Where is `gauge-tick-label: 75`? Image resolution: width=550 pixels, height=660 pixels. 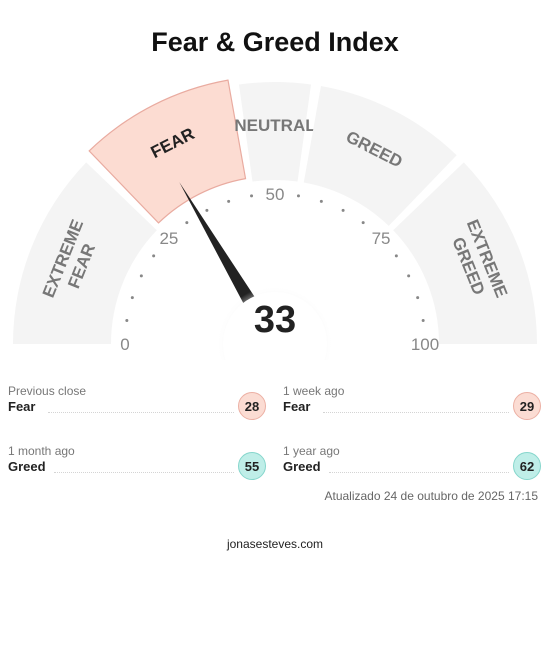
gauge-tick-label: 75 is located at coordinates (381, 238).